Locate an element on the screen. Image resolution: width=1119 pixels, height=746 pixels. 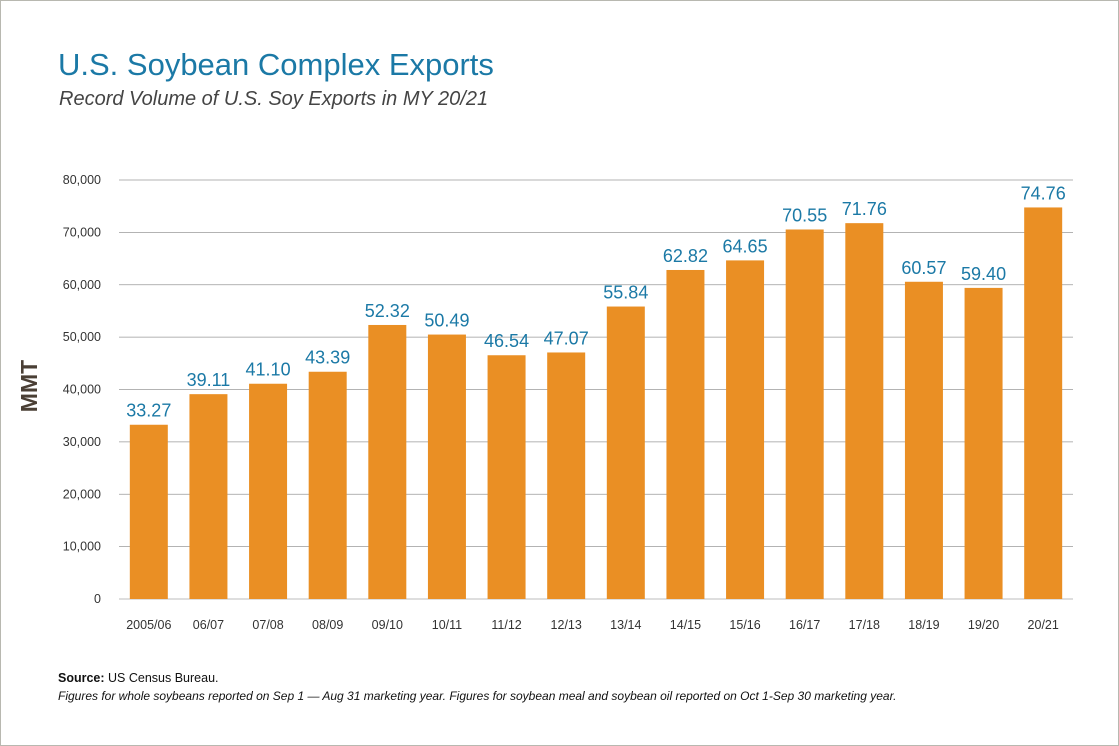
x-tick-label: 10/11 is located at coordinates (447, 625).